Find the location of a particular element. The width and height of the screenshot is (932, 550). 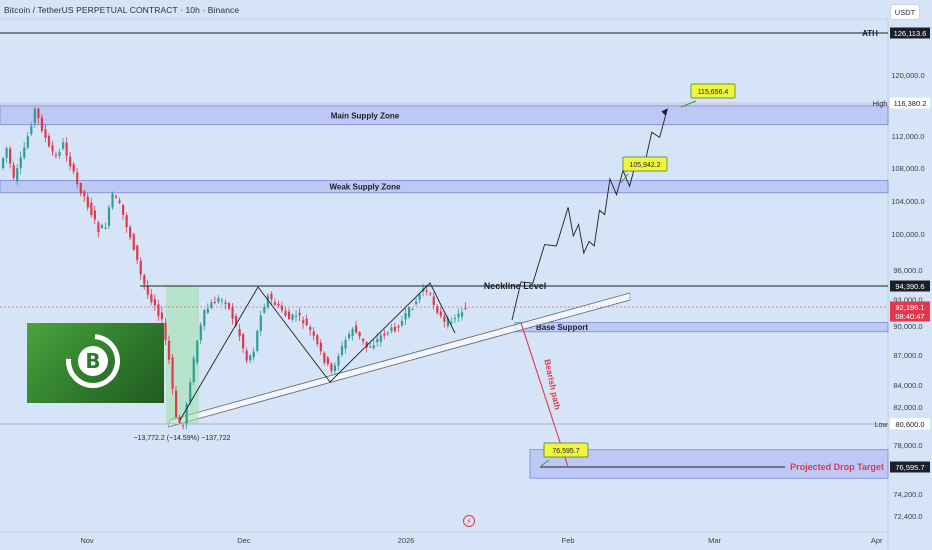

x-tick-label-3: Feb is located at coordinates (568, 540).